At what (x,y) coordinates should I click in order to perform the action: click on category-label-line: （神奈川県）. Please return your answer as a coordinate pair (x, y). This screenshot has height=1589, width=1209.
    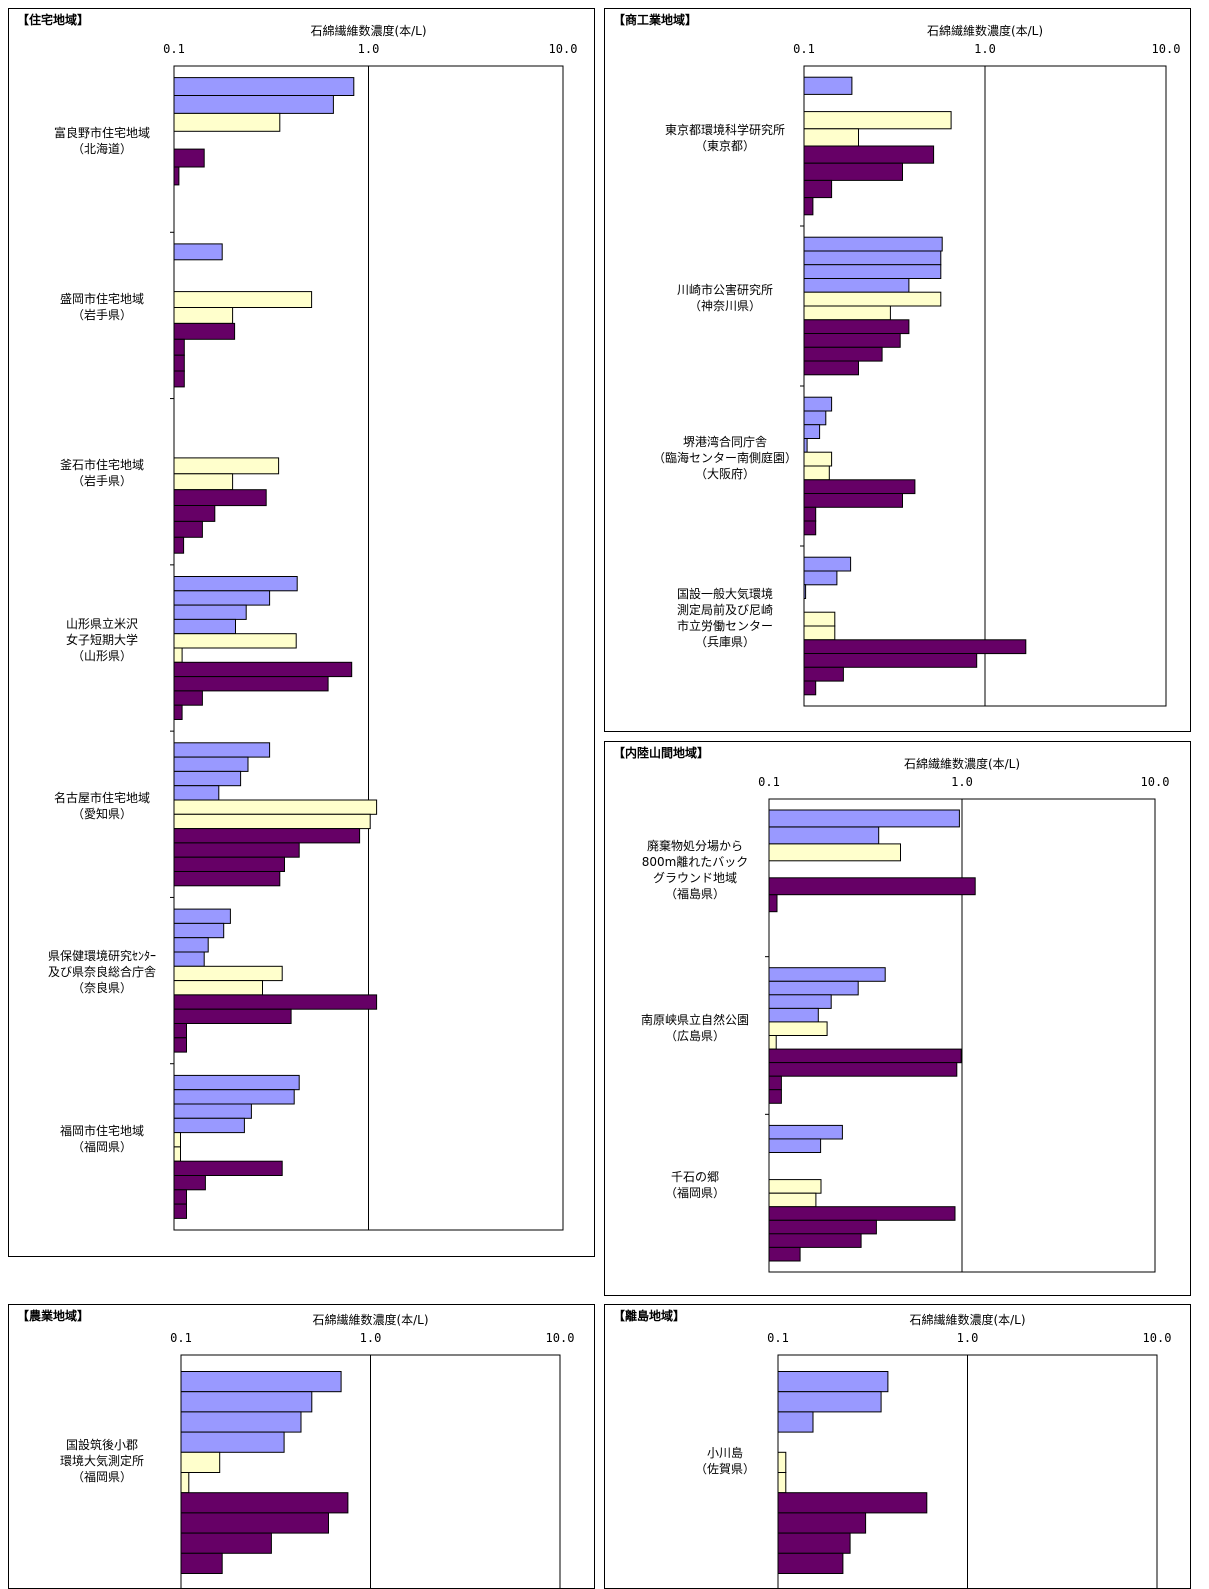
    Looking at the image, I should click on (725, 306).